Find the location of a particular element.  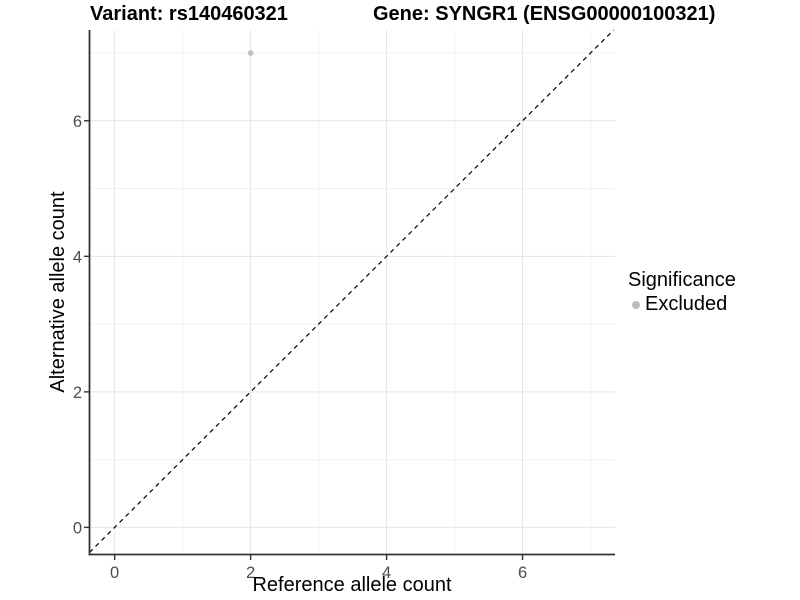

plot-title-variant: Variant: rs140460321 is located at coordinates (189, 14).